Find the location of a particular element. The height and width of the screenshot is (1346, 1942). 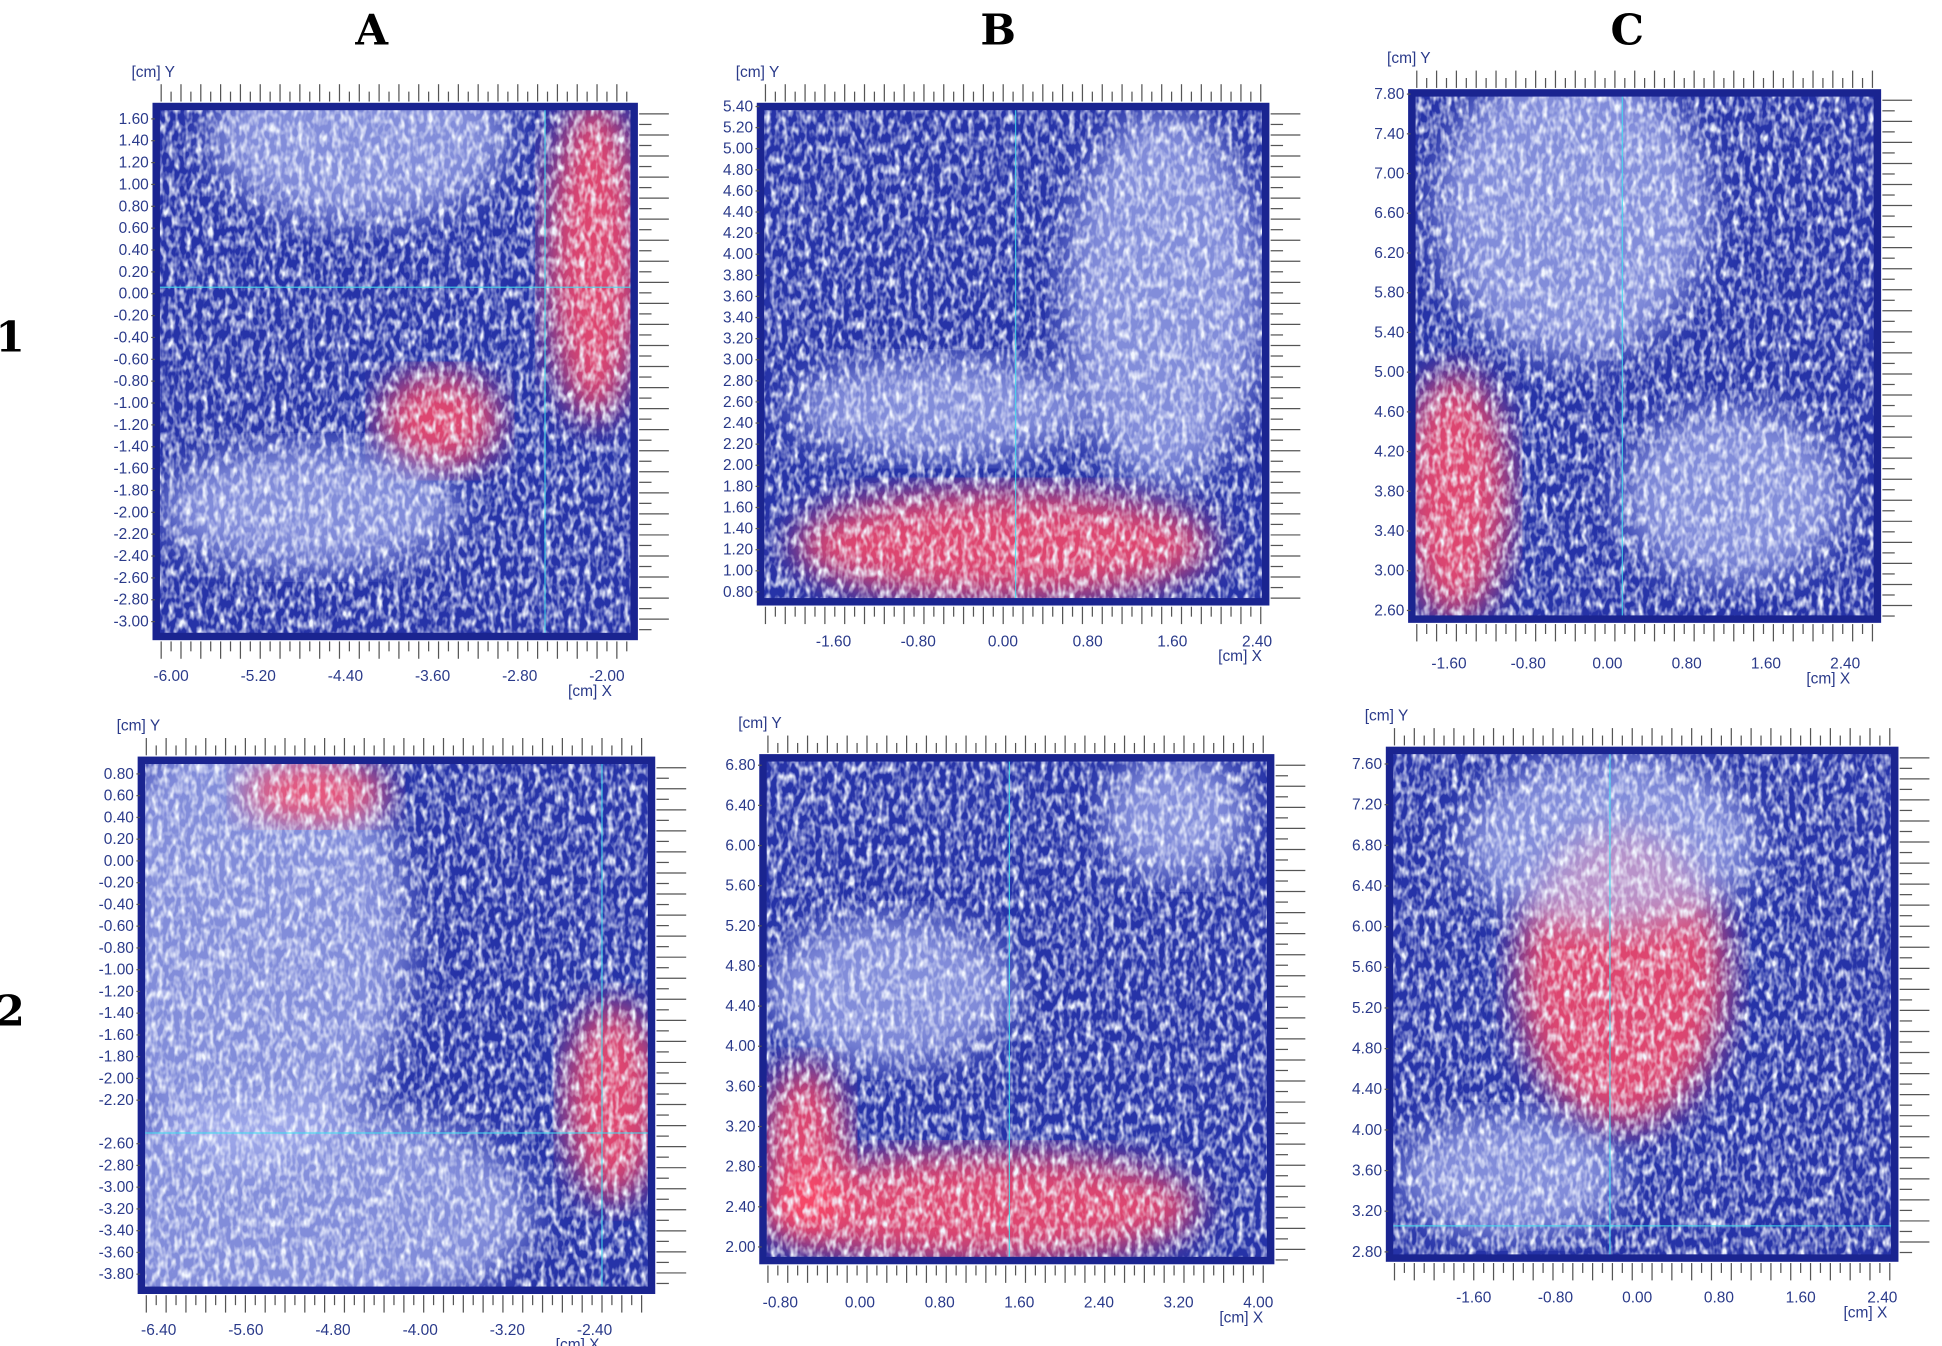

x-tick-label: -6.40 is located at coordinates (158, 1330).